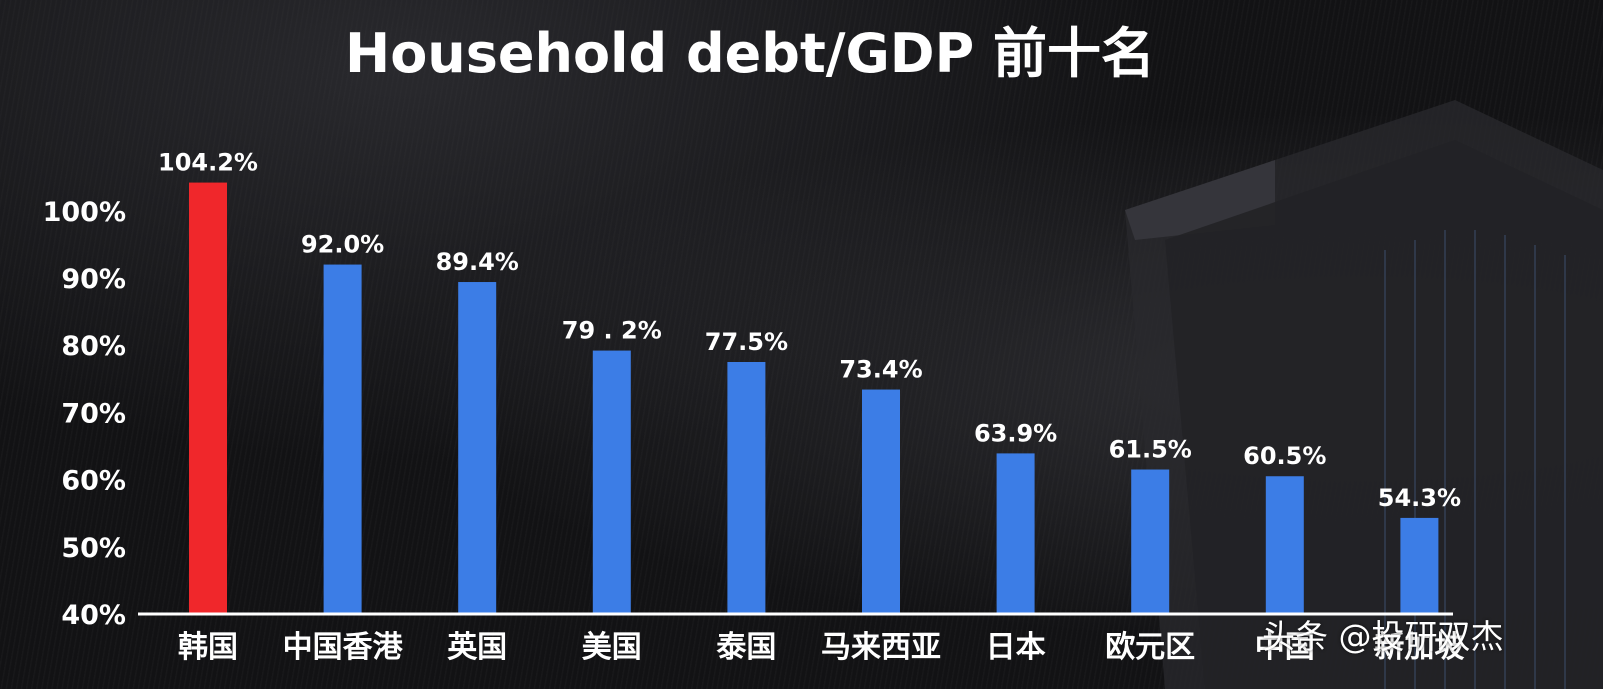 Image resolution: width=1603 pixels, height=689 pixels. I want to click on y-tick-label: 40%, so click(93, 615).